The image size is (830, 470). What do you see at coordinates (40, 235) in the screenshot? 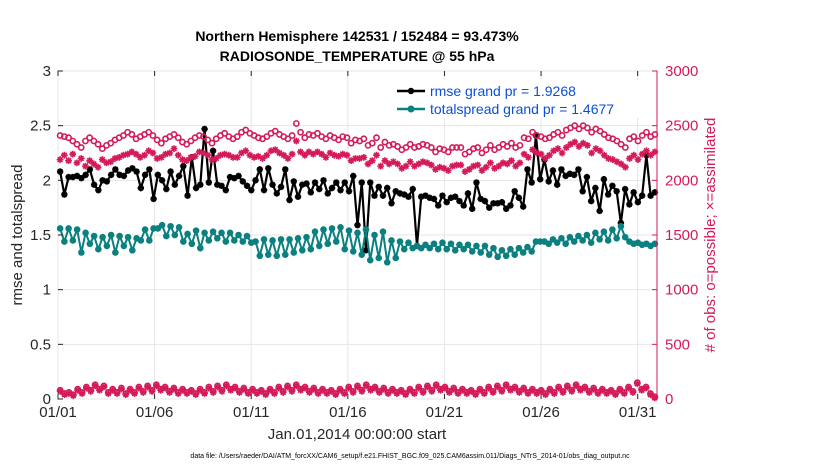
I see `y-tick-label-left: 1.5` at bounding box center [40, 235].